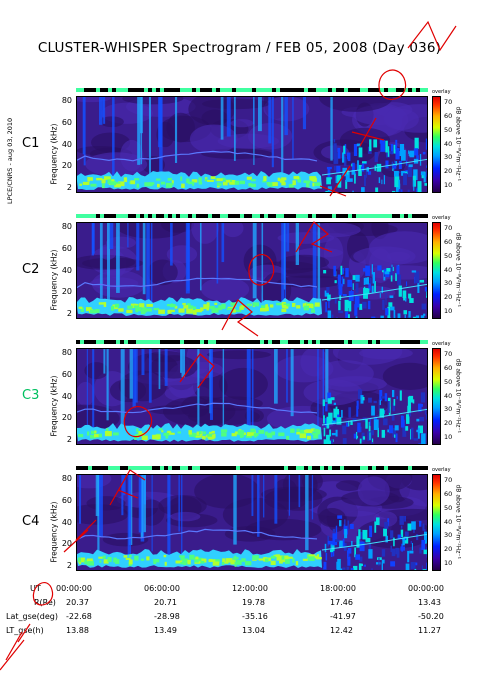 The width and height of the screenshot is (479, 678). What do you see at coordinates (448, 480) in the screenshot?
I see `colorbar-tick-label: 70` at bounding box center [448, 480].